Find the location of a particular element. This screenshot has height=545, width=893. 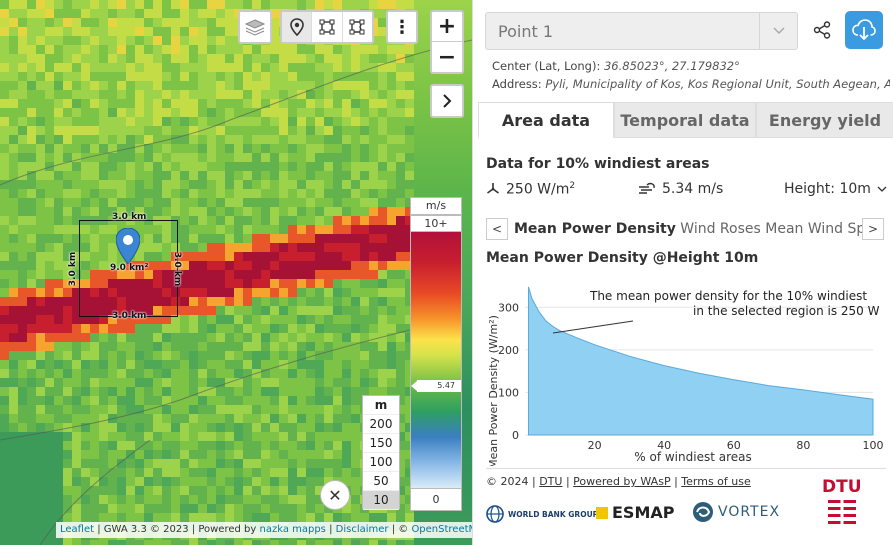

cloud-download-icon is located at coordinates (864, 30).